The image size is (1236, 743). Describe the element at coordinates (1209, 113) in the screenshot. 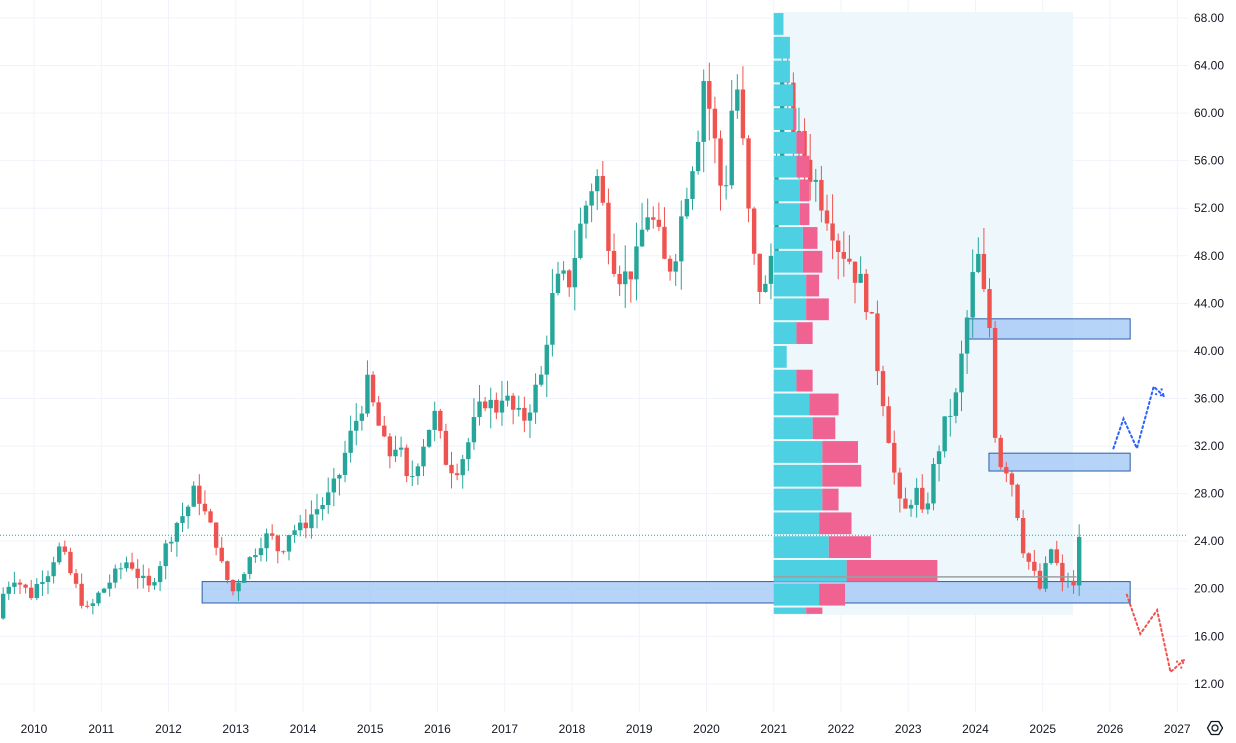

I see `price-tick-label: 60.00` at that location.